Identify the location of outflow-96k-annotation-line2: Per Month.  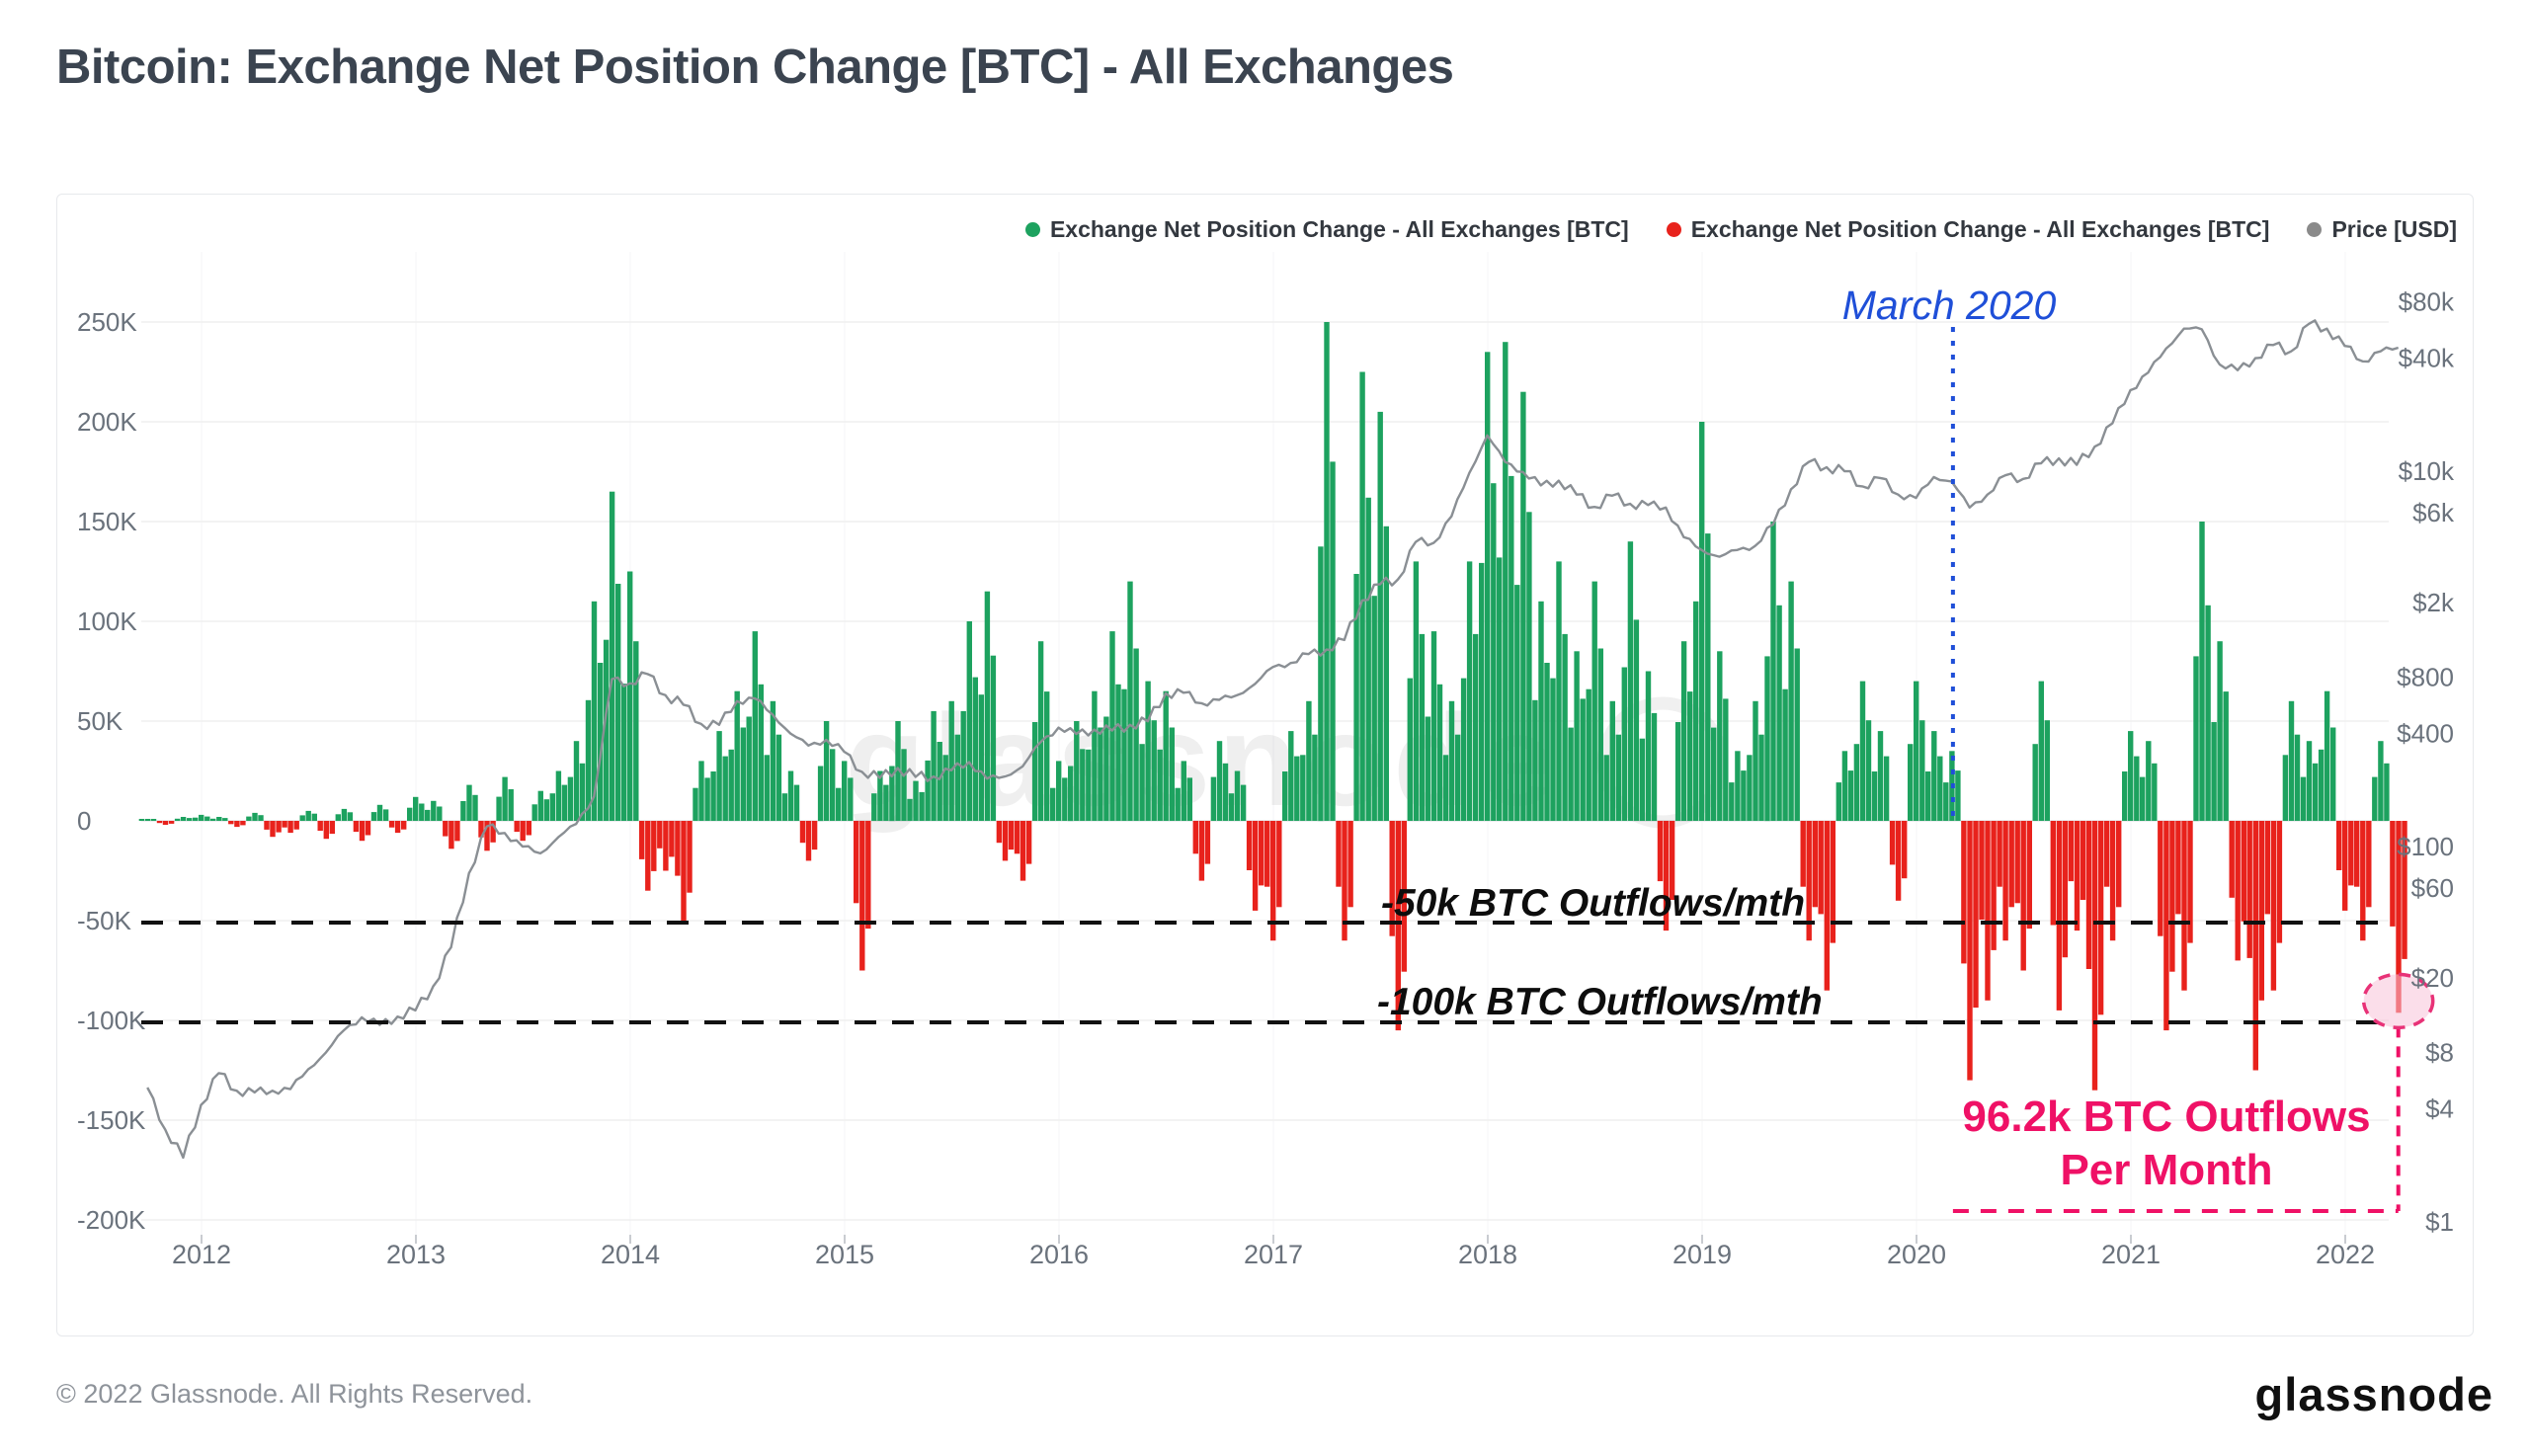
(2166, 1170).